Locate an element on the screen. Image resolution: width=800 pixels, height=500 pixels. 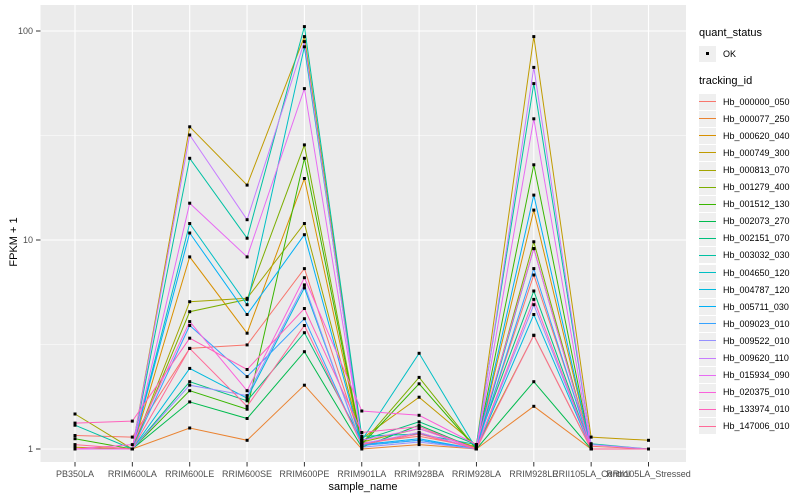
legend-item-tracking-id: Hb_005711_030 is located at coordinates (749, 306).